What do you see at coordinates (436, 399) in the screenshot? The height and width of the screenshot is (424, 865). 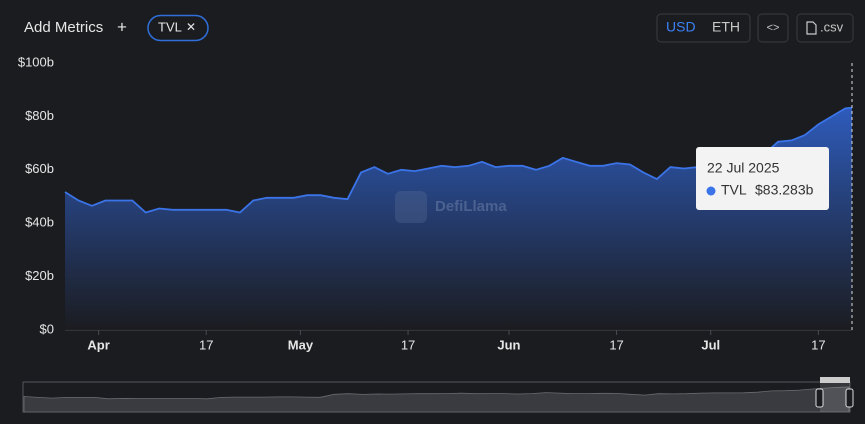 I see `brush-area` at bounding box center [436, 399].